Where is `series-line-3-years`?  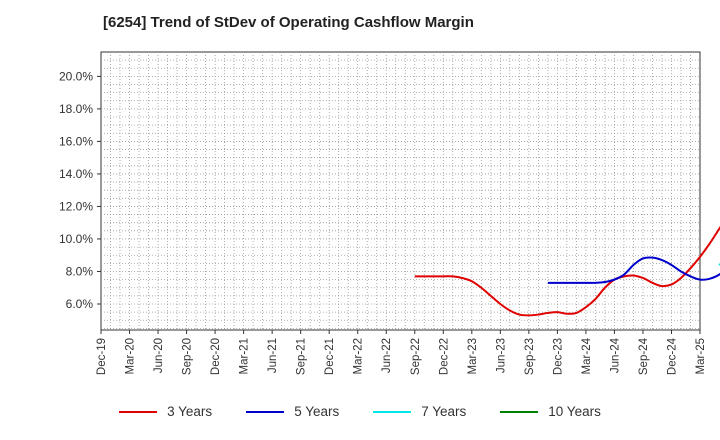 series-line-3-years is located at coordinates (567, 271).